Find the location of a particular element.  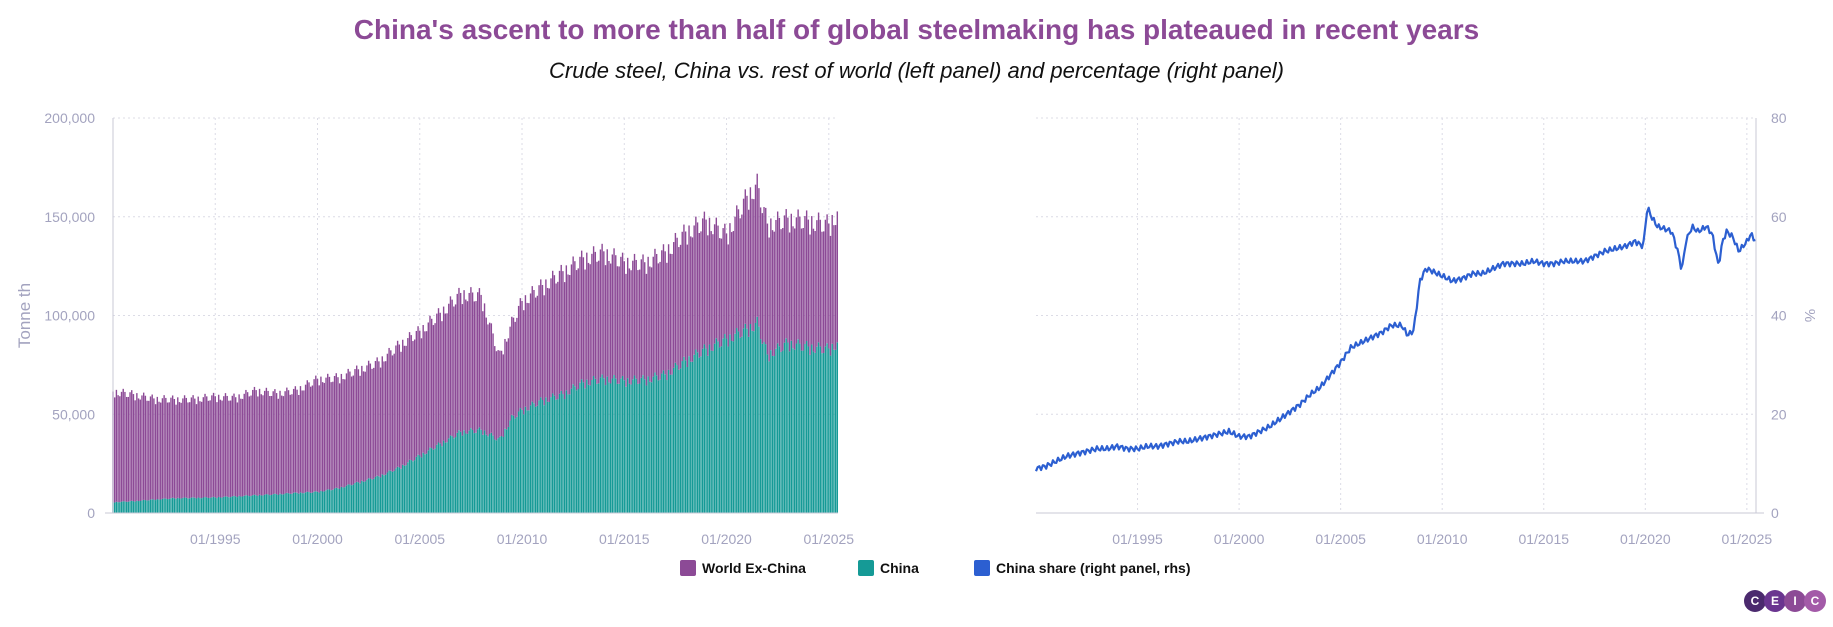

legend-label-china-share: China share (right panel, rhs) is located at coordinates (1093, 568).